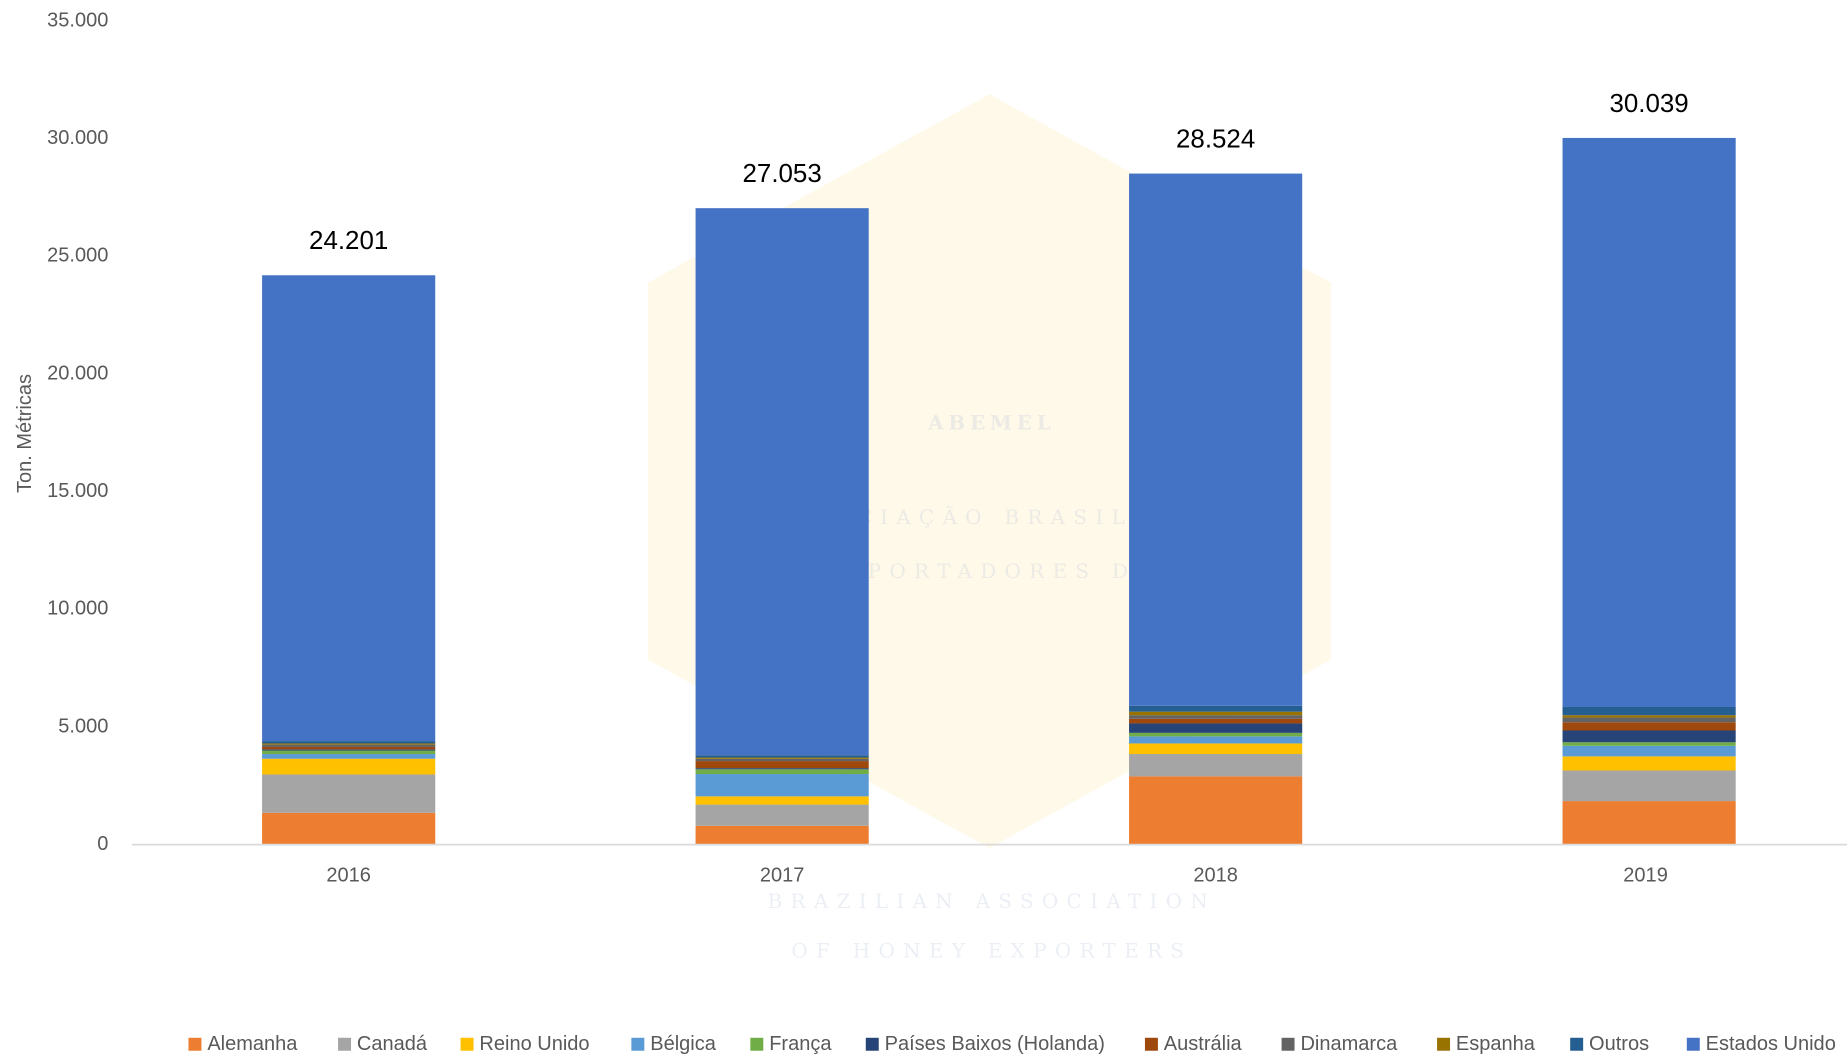 Image resolution: width=1847 pixels, height=1059 pixels. What do you see at coordinates (25, 433) in the screenshot?
I see `y-axis-title: Ton. Métricas` at bounding box center [25, 433].